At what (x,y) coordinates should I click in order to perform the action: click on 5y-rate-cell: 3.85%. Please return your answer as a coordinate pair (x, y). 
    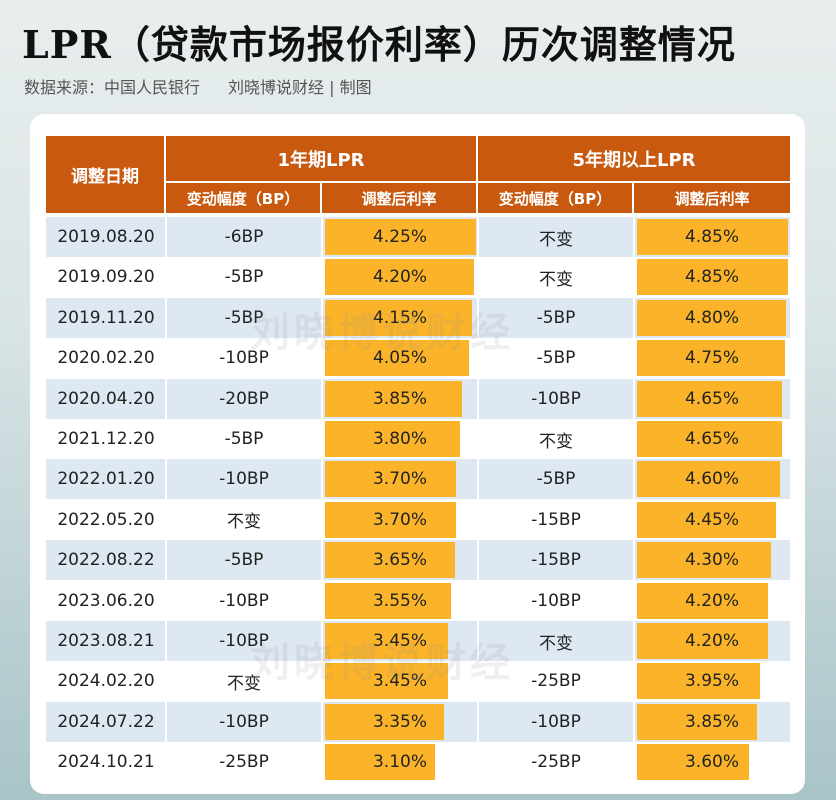
    Looking at the image, I should click on (711, 721).